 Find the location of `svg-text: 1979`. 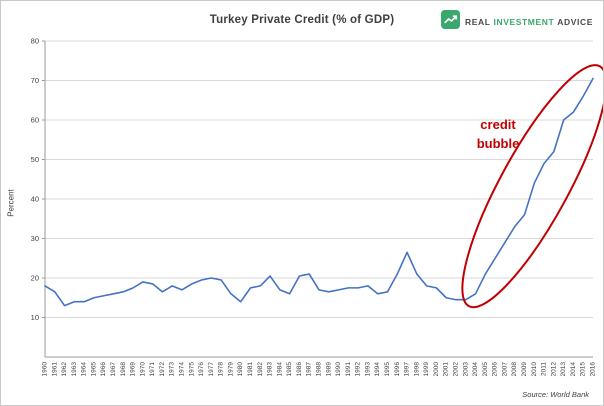

svg-text: 1979 is located at coordinates (230, 369).